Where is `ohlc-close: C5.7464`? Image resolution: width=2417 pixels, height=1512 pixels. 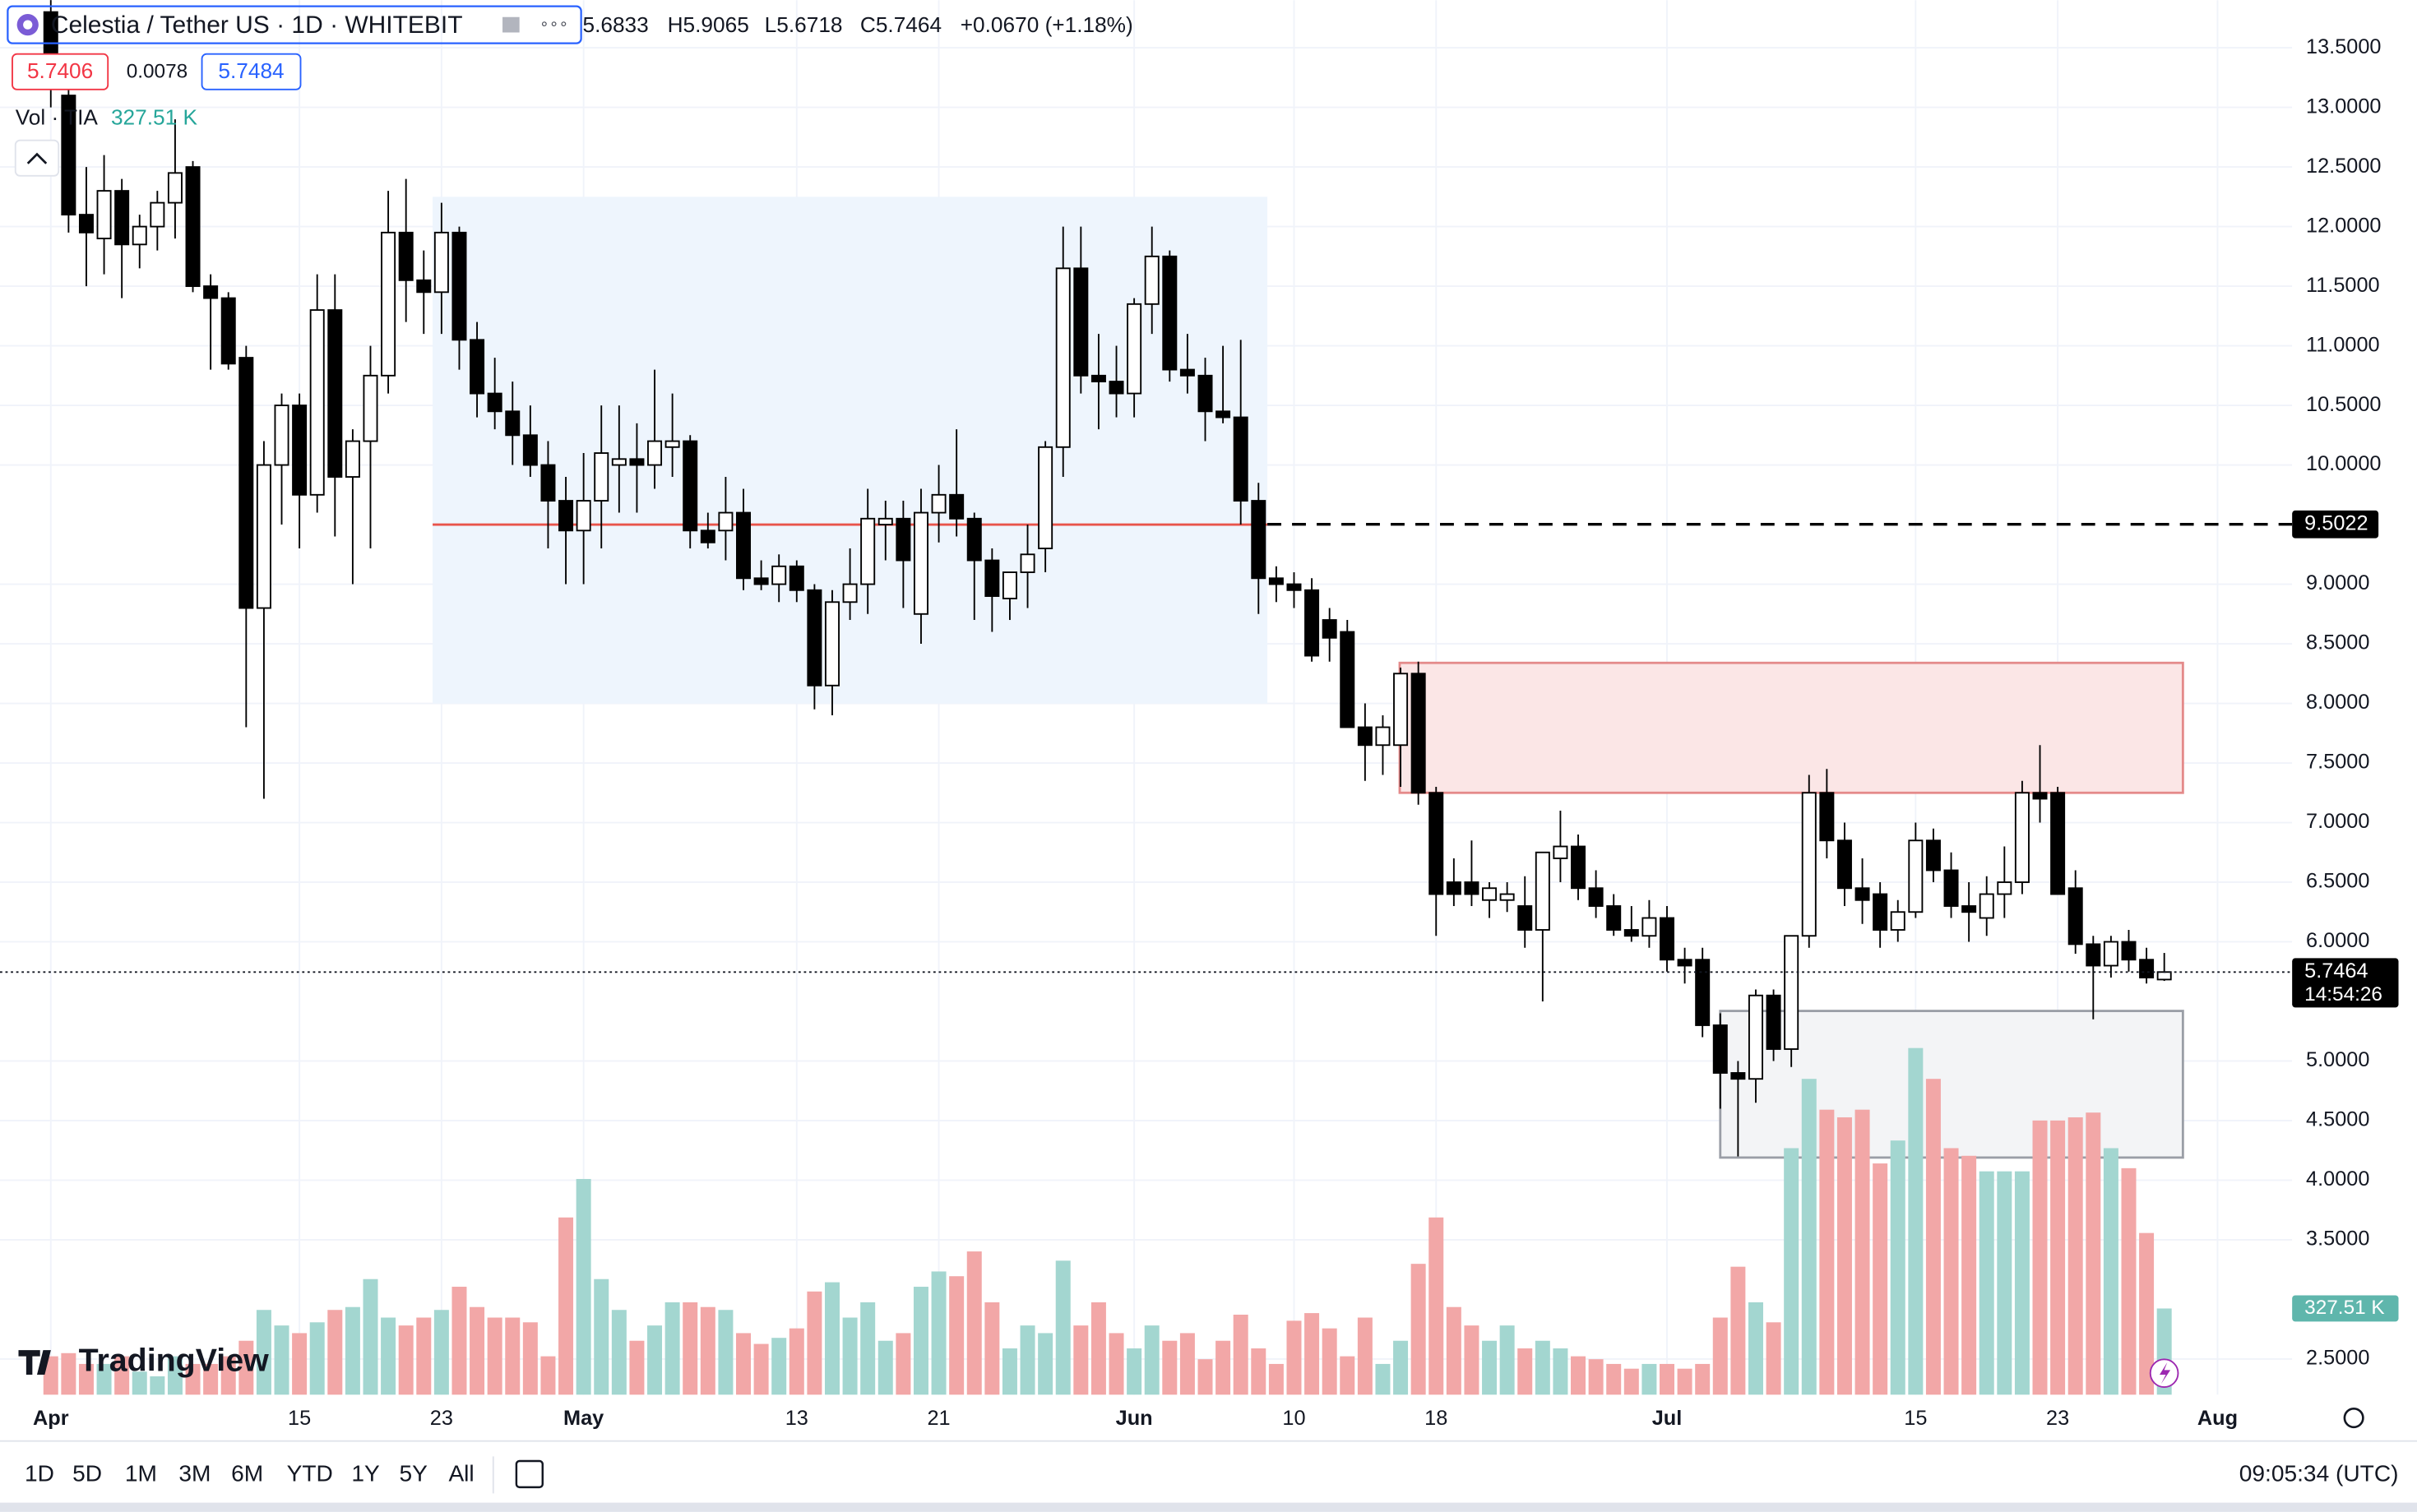
ohlc-close: C5.7464 is located at coordinates (901, 24).